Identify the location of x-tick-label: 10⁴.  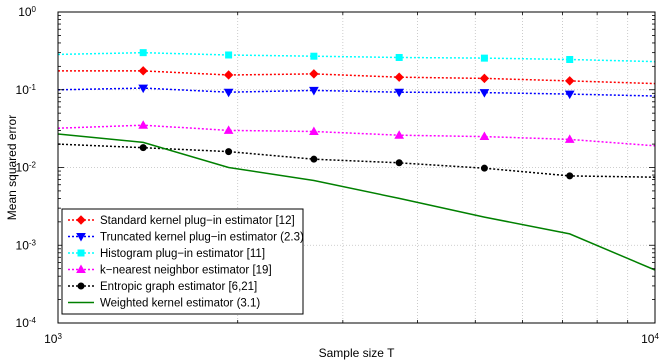
(650, 339).